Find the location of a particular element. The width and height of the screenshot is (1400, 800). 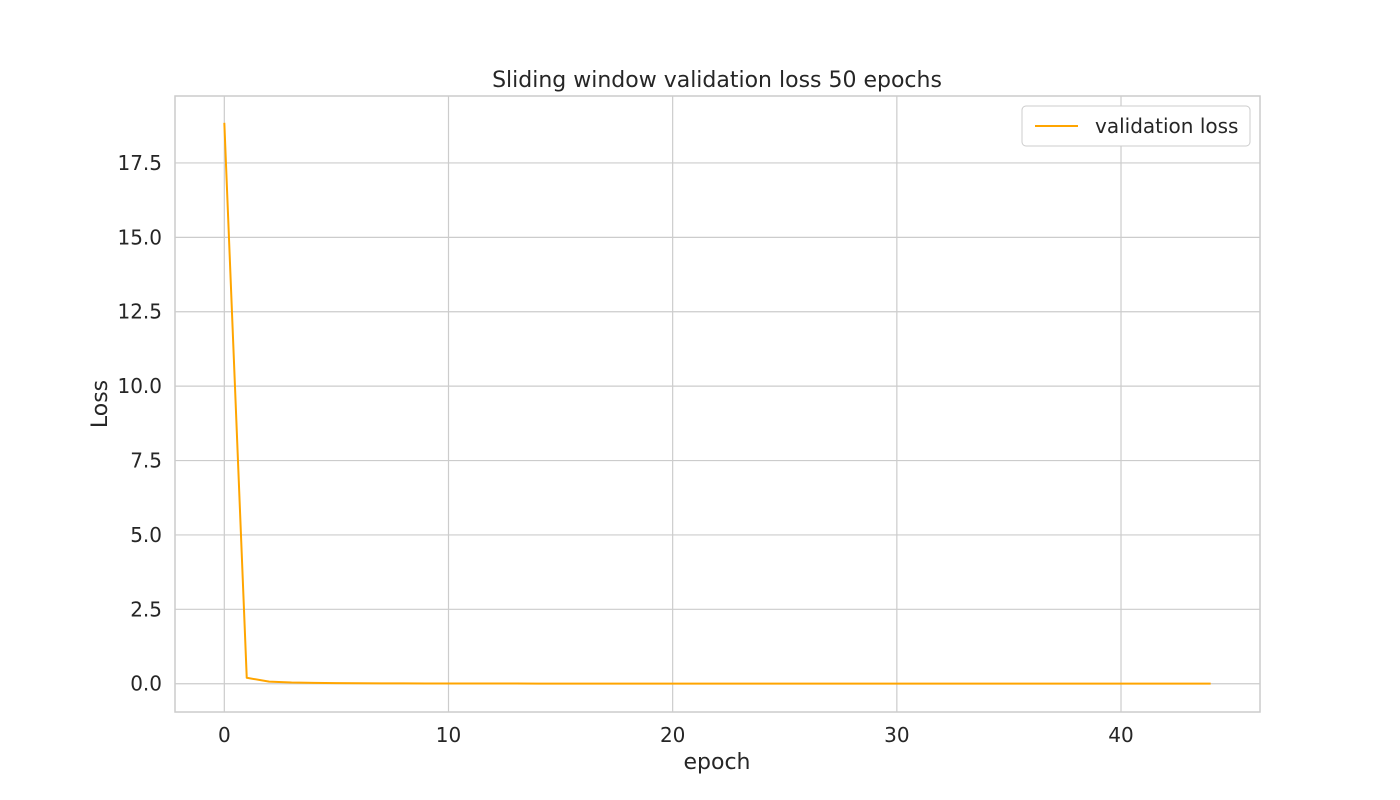

y-tick-label: 2.5 is located at coordinates (146, 609).